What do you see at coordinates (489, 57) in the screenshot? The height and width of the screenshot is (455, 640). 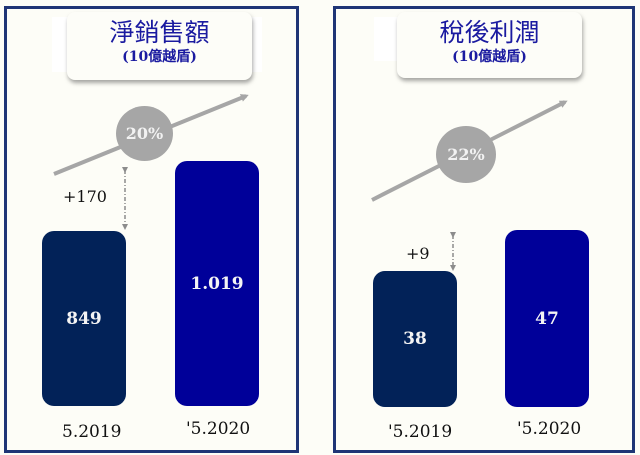 I see `profit-after-tax-unit: (10億越盾)` at bounding box center [489, 57].